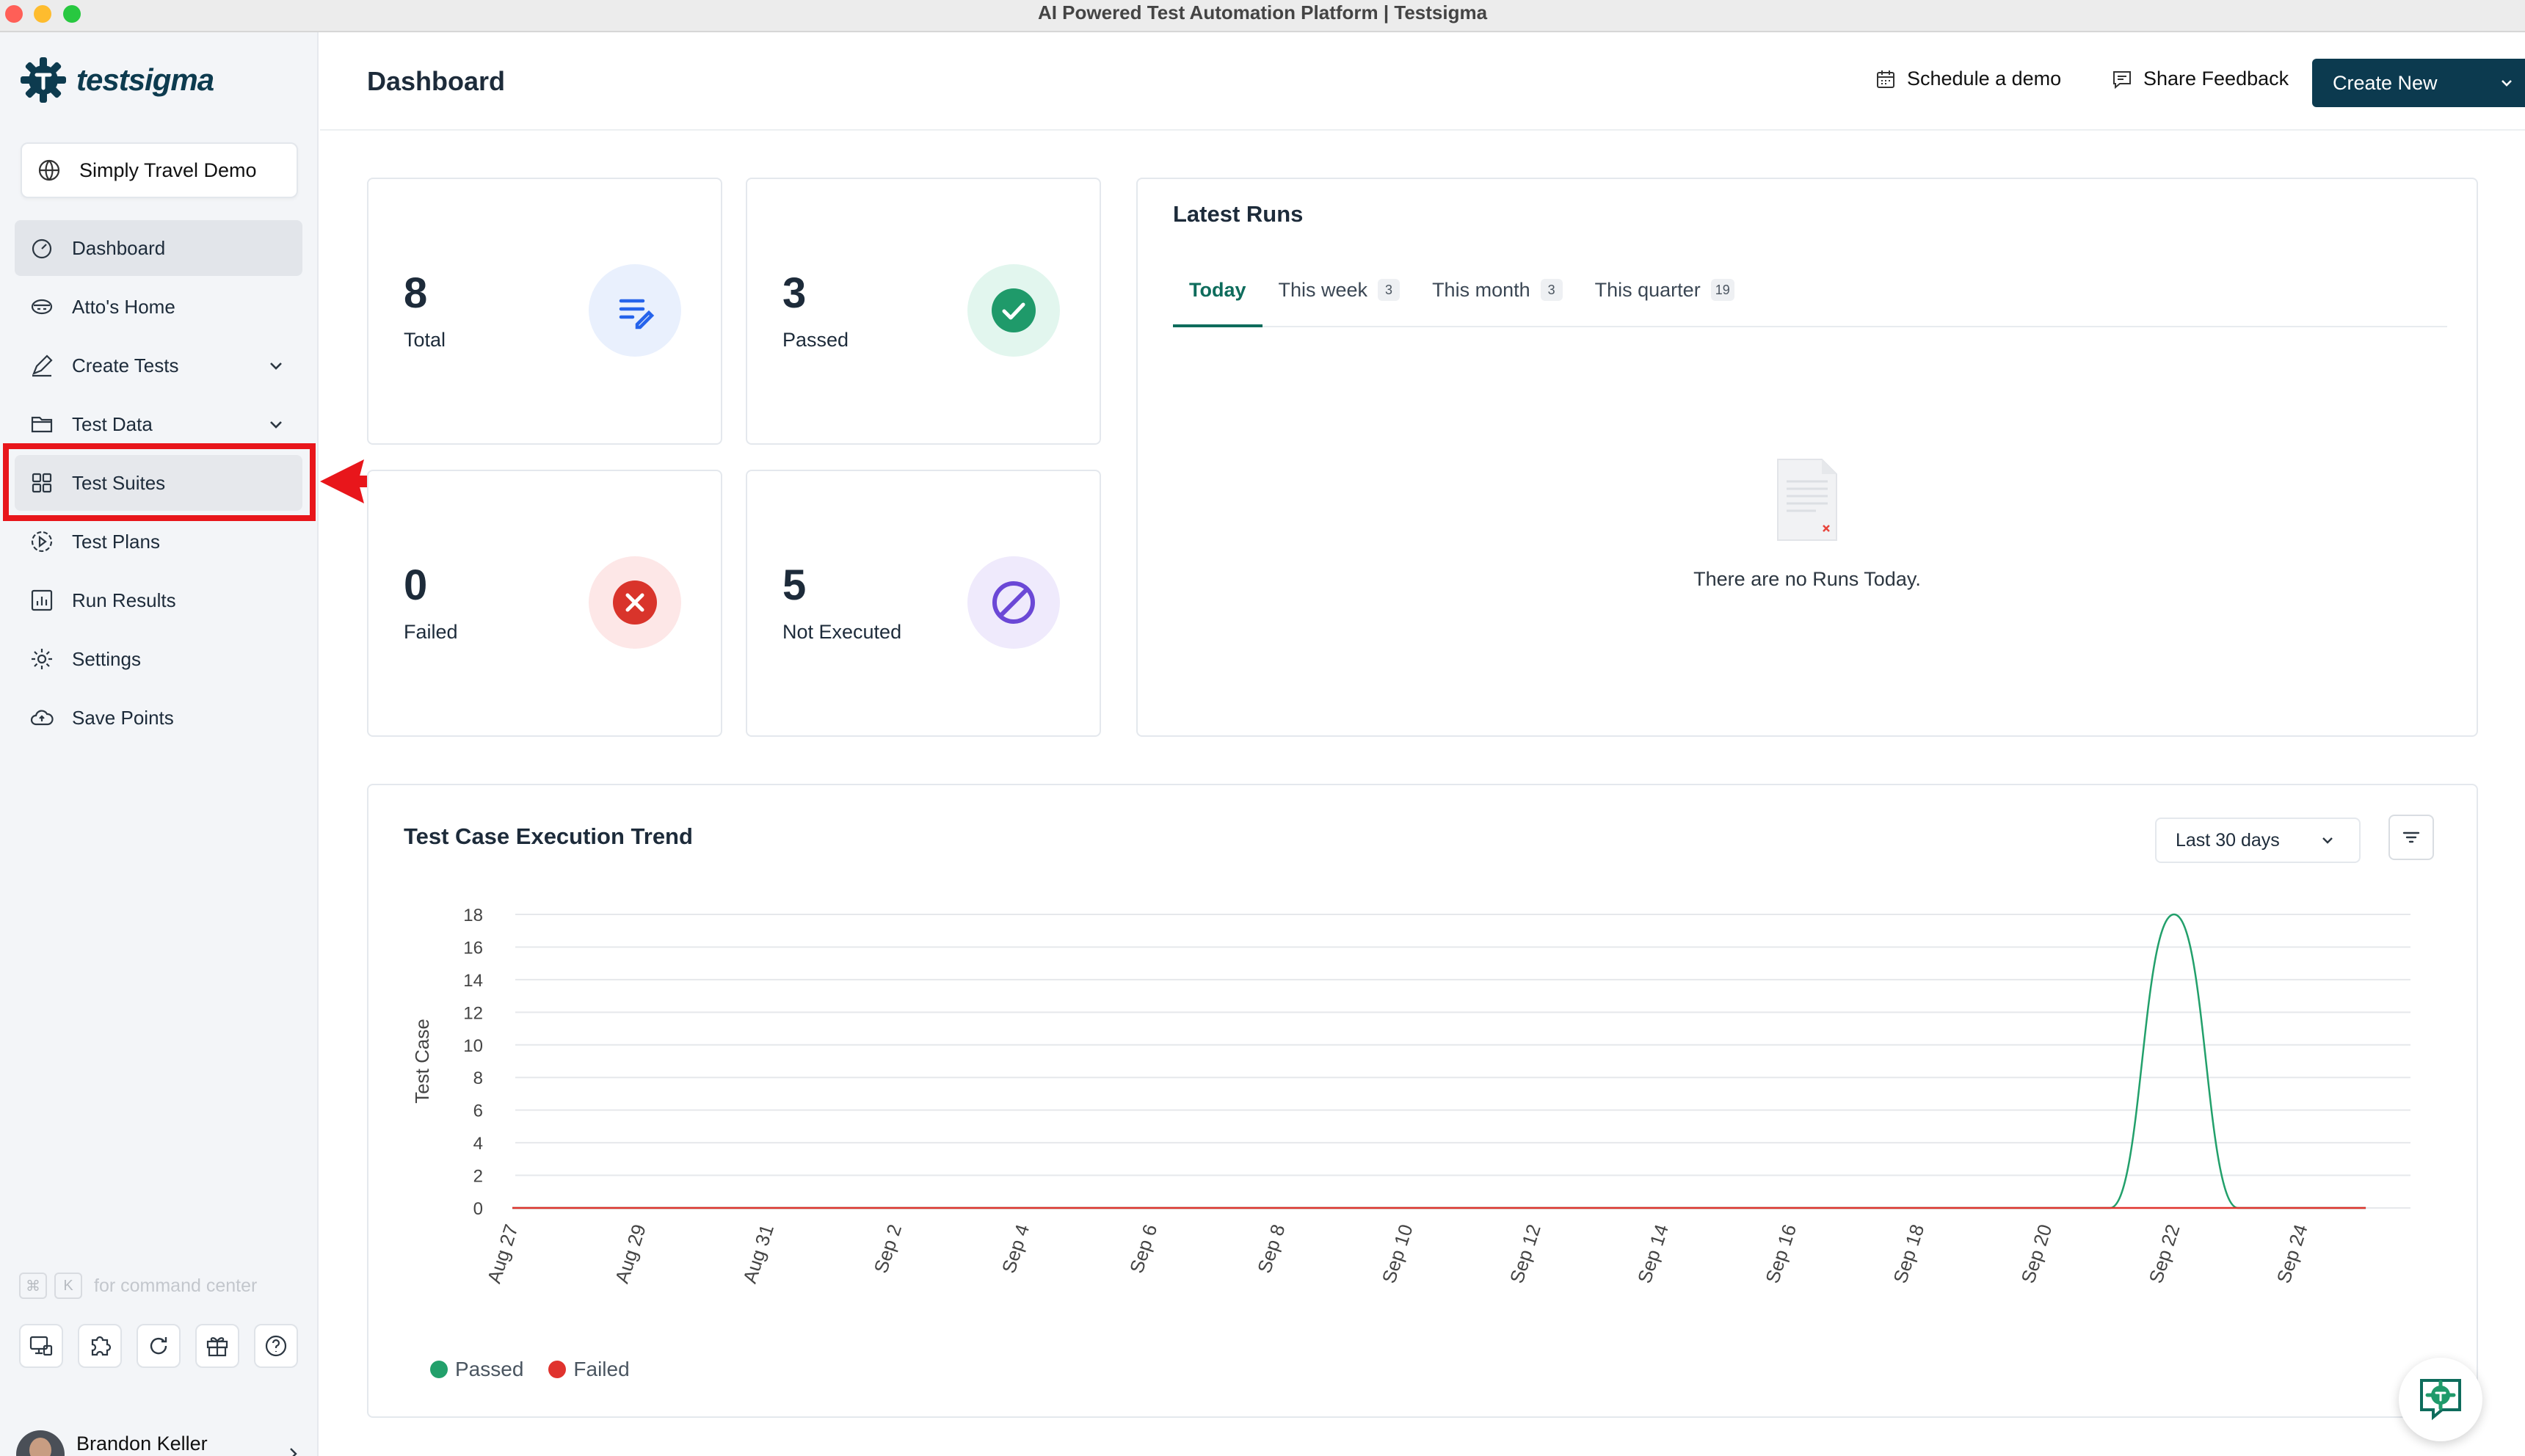 Image resolution: width=2525 pixels, height=1456 pixels. Describe the element at coordinates (589, 1370) in the screenshot. I see `legend-item-failed: Failed` at that location.